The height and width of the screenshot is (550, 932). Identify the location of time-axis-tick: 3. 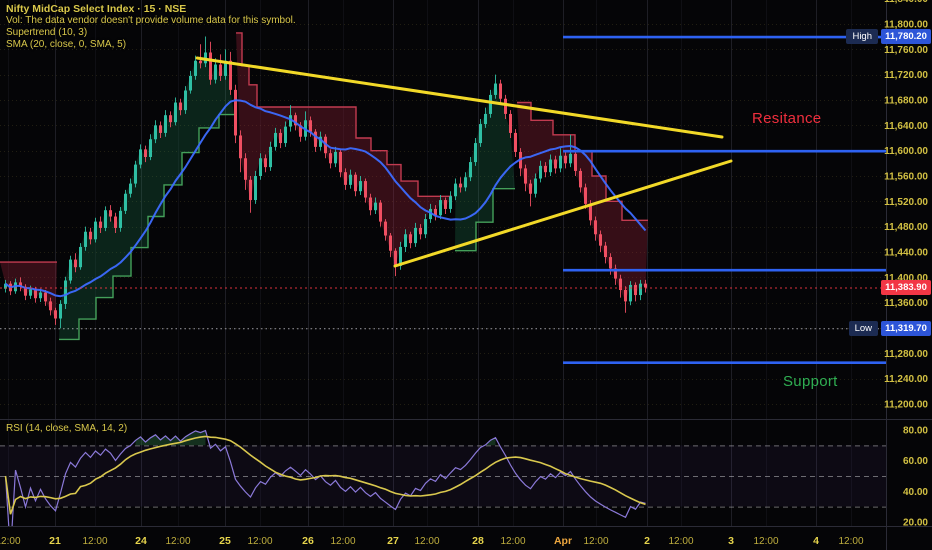
(731, 541).